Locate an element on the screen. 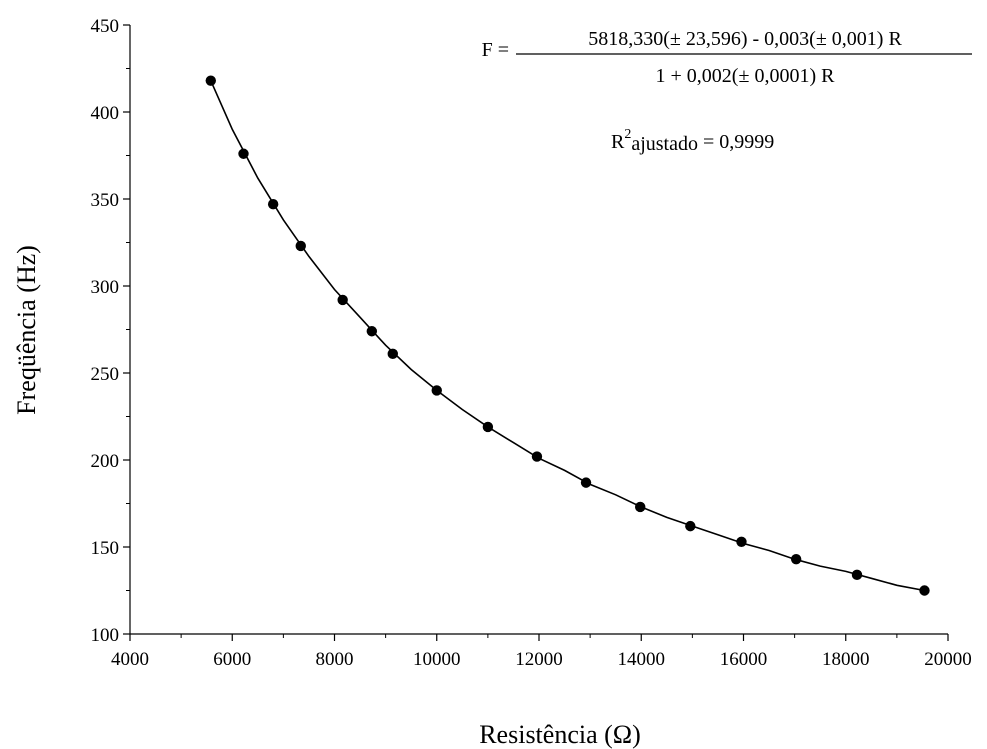 The height and width of the screenshot is (749, 987). y-tick-label: 100 is located at coordinates (105, 635).